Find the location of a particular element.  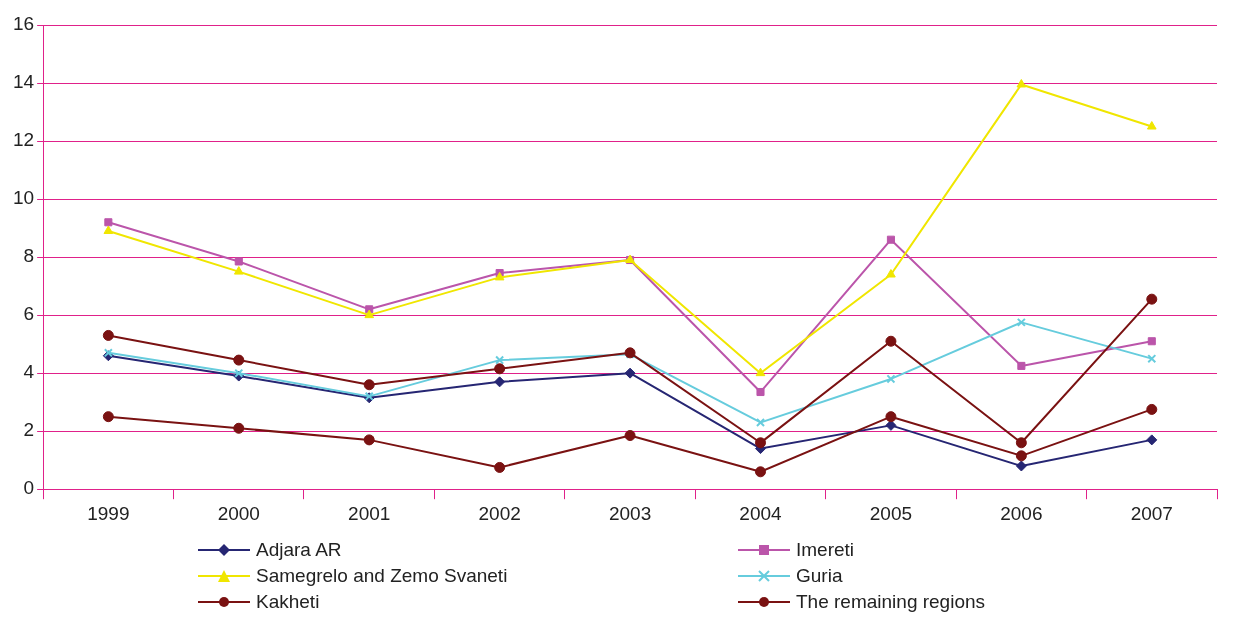

x-tick-label: 2002 is located at coordinates (499, 513).